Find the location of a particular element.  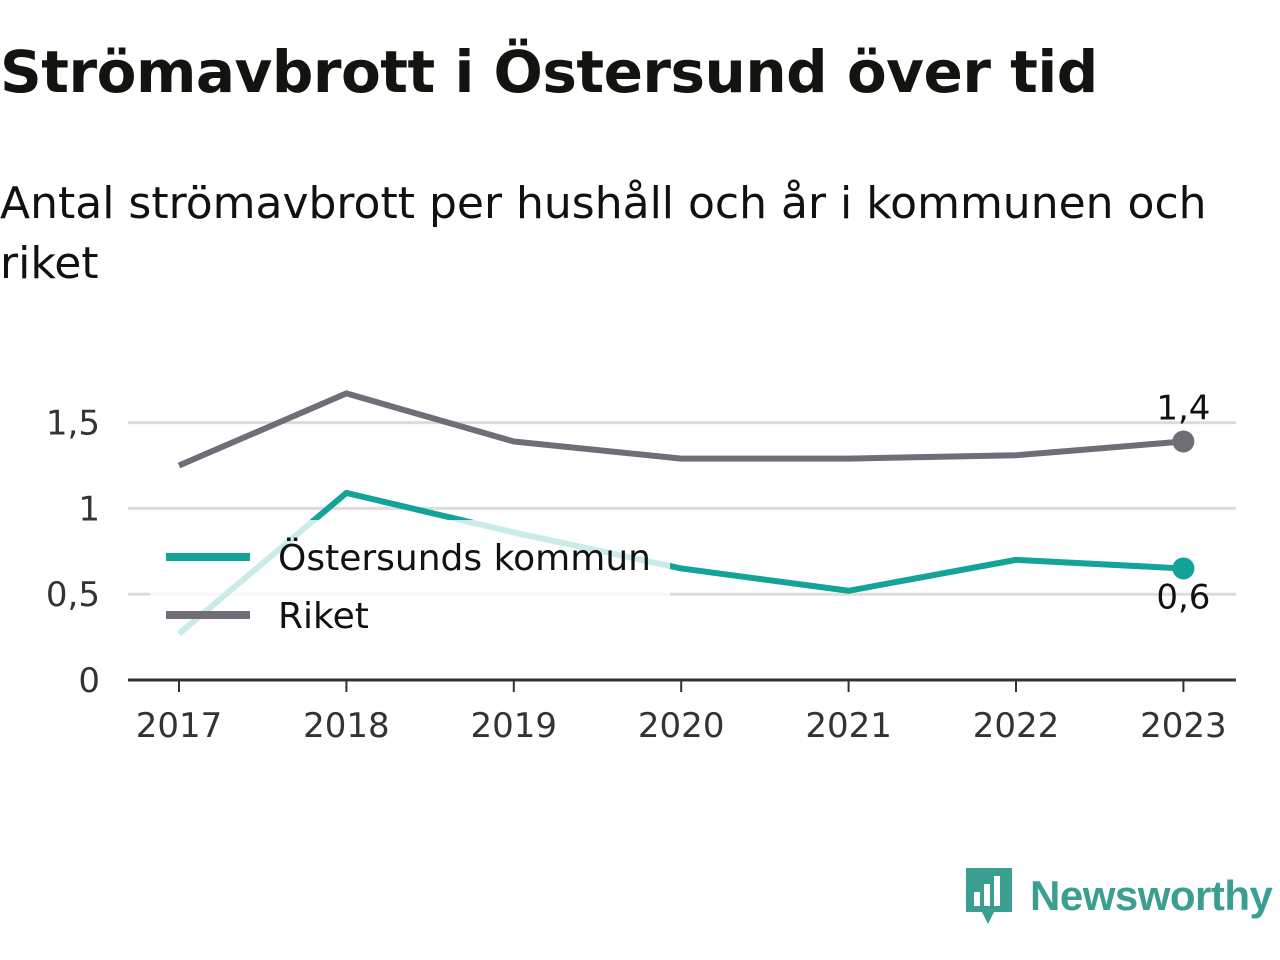

legend-backdrop is located at coordinates (410, 582).